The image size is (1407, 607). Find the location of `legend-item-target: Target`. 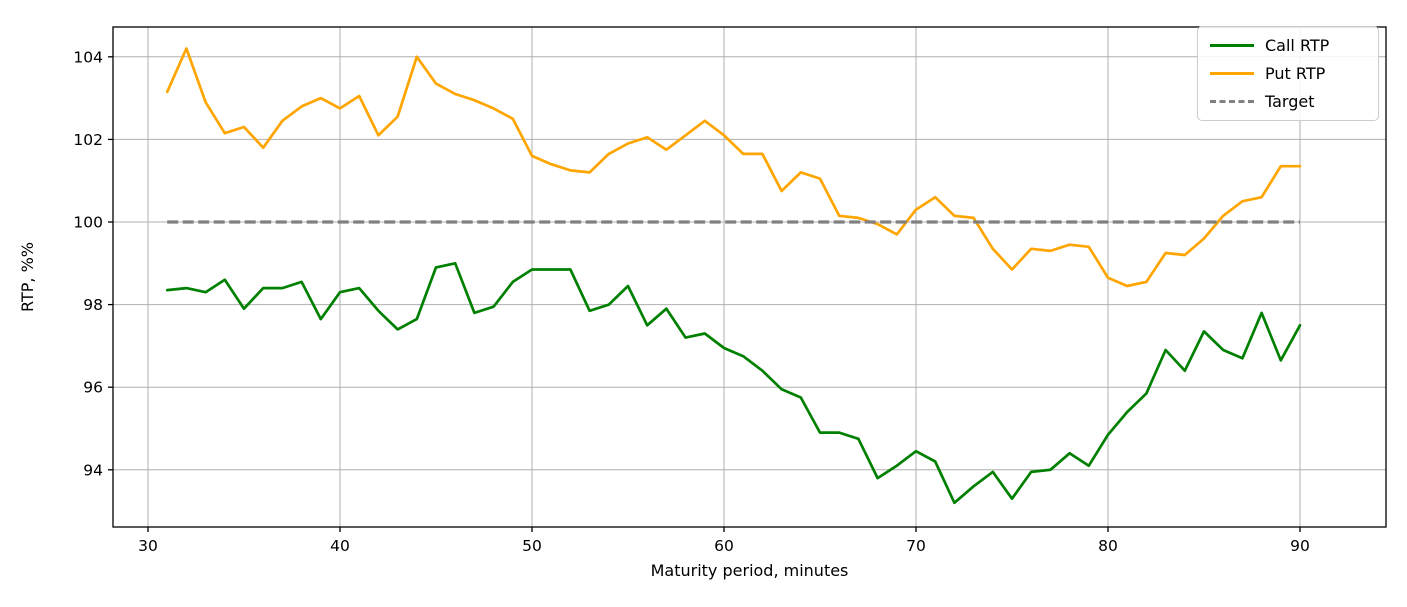

legend-item-target: Target is located at coordinates (1289, 101).